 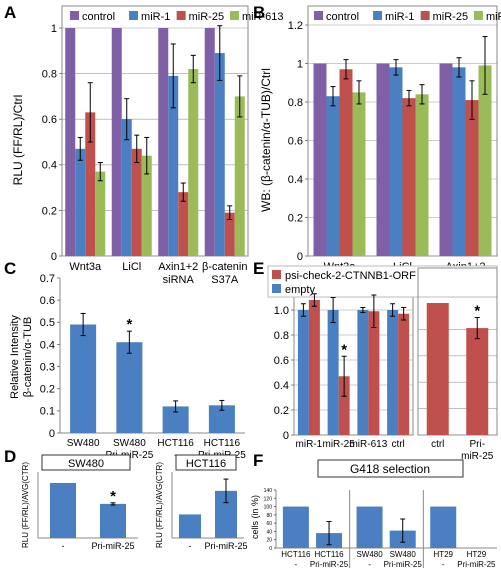 I want to click on chart-a-category-label: β-catenin, so click(x=224, y=267).